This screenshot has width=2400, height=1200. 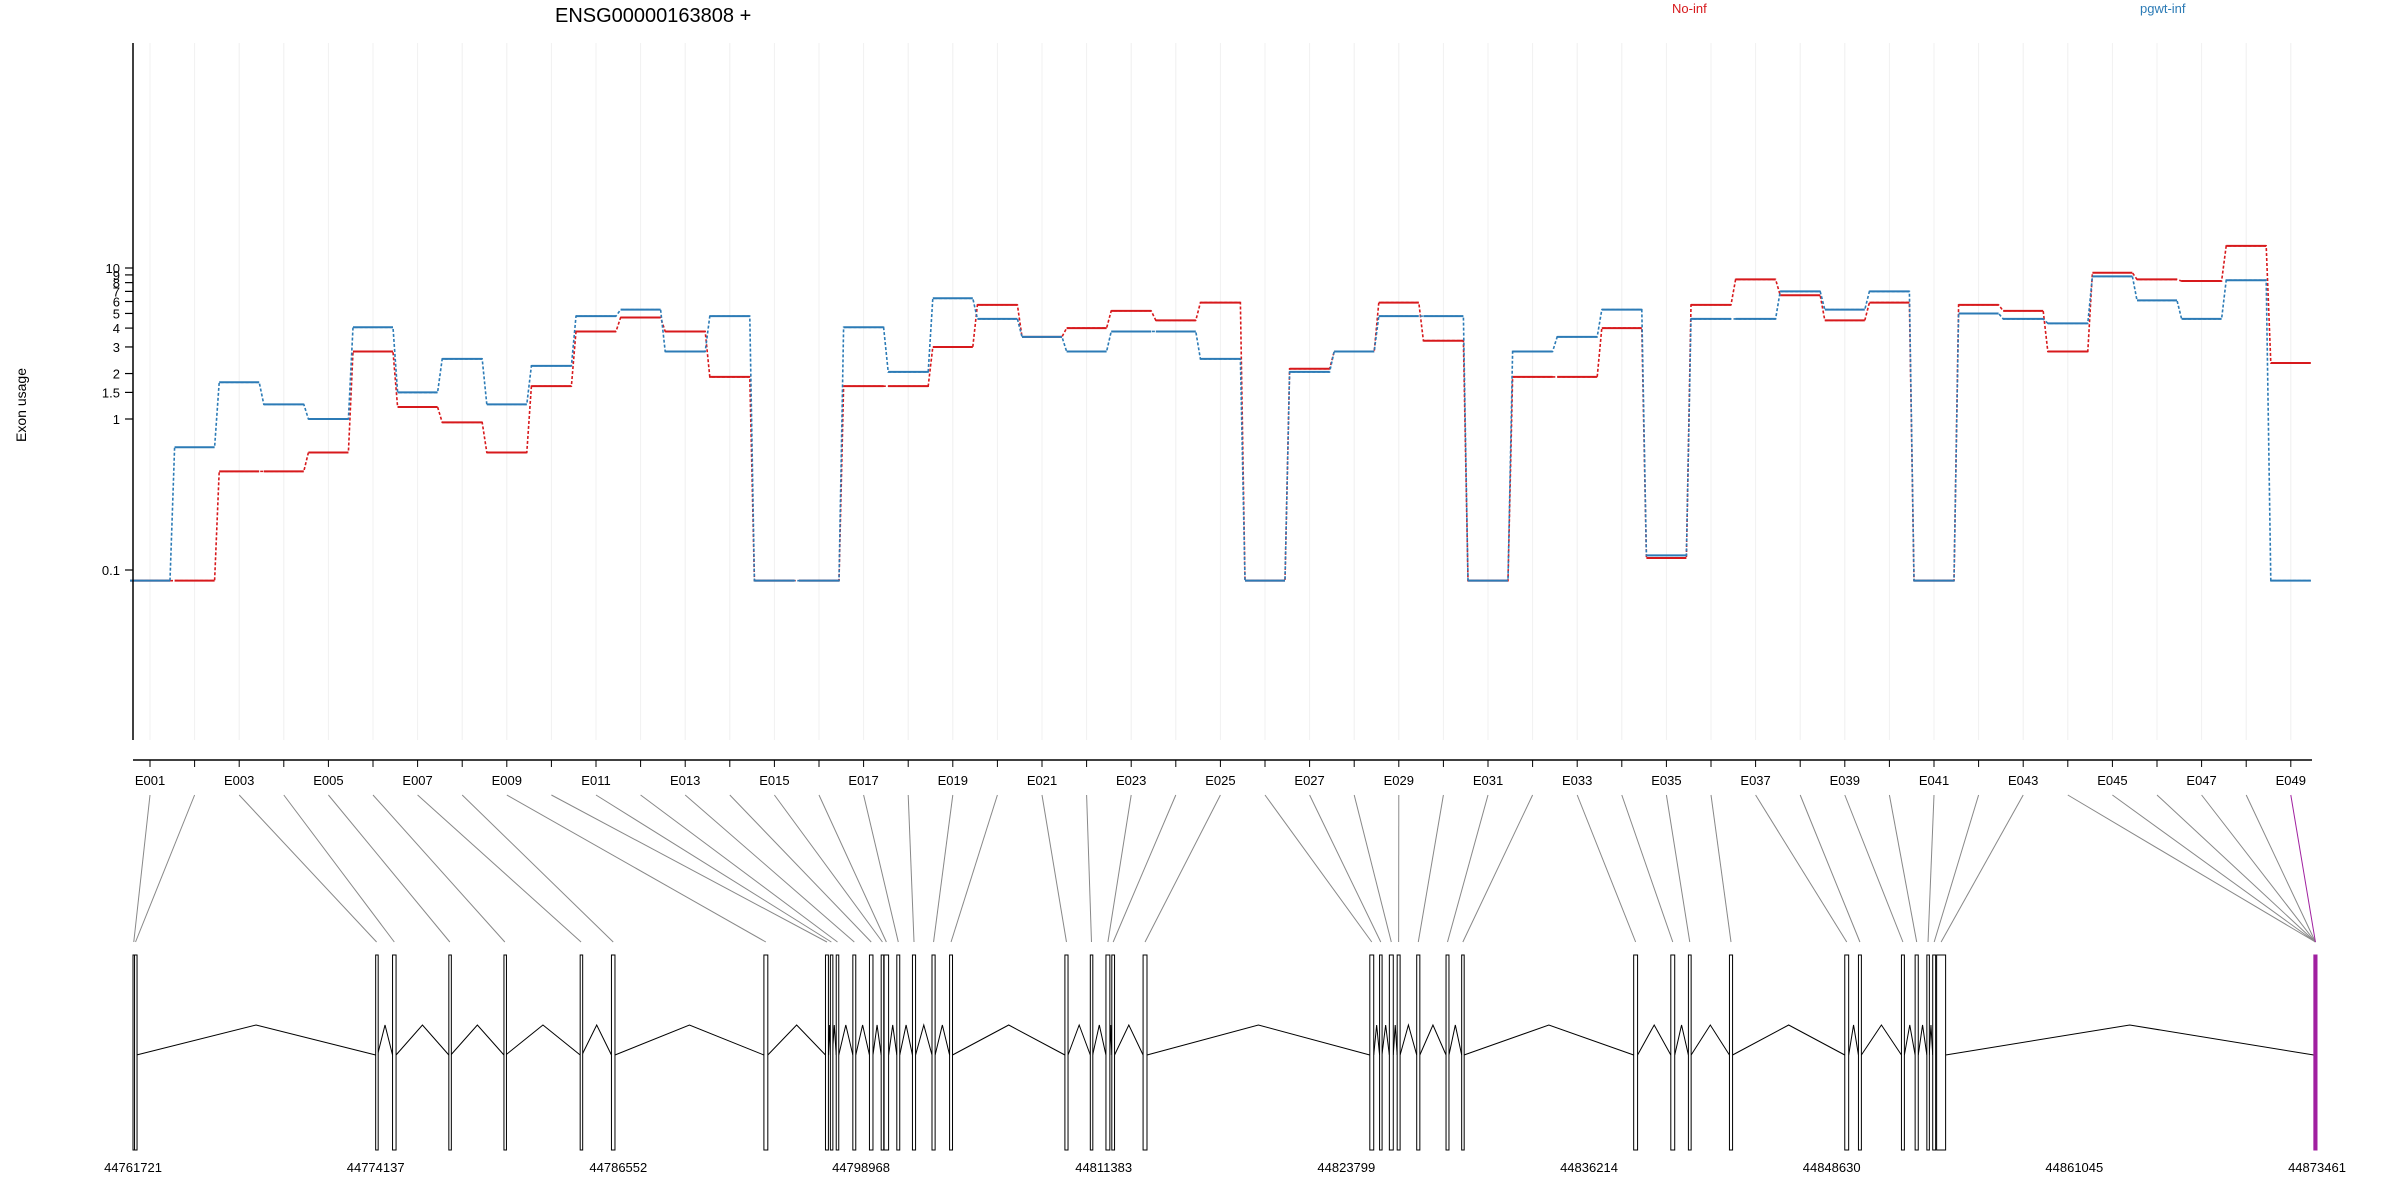 I want to click on x-tick-label: E039, so click(x=1845, y=780).